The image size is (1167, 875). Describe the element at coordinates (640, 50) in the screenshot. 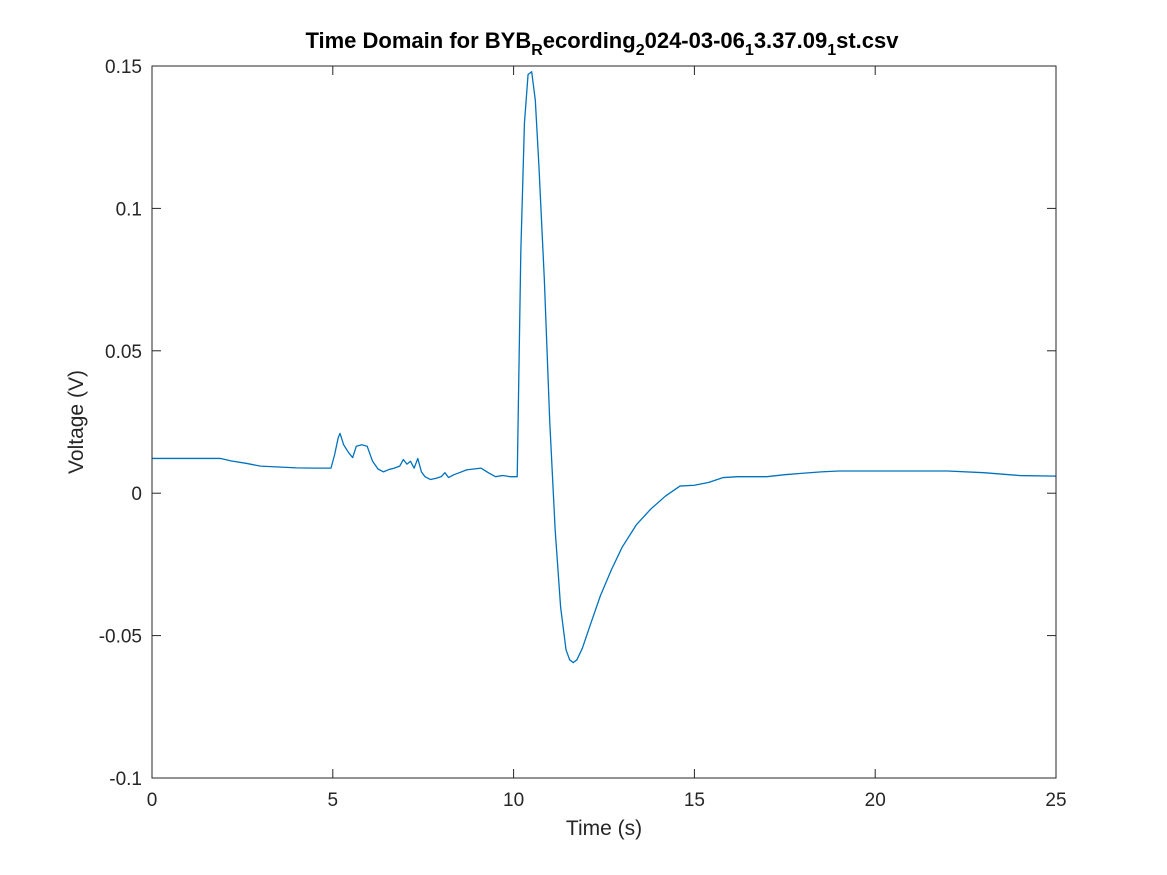

I see `title-part: 2` at that location.